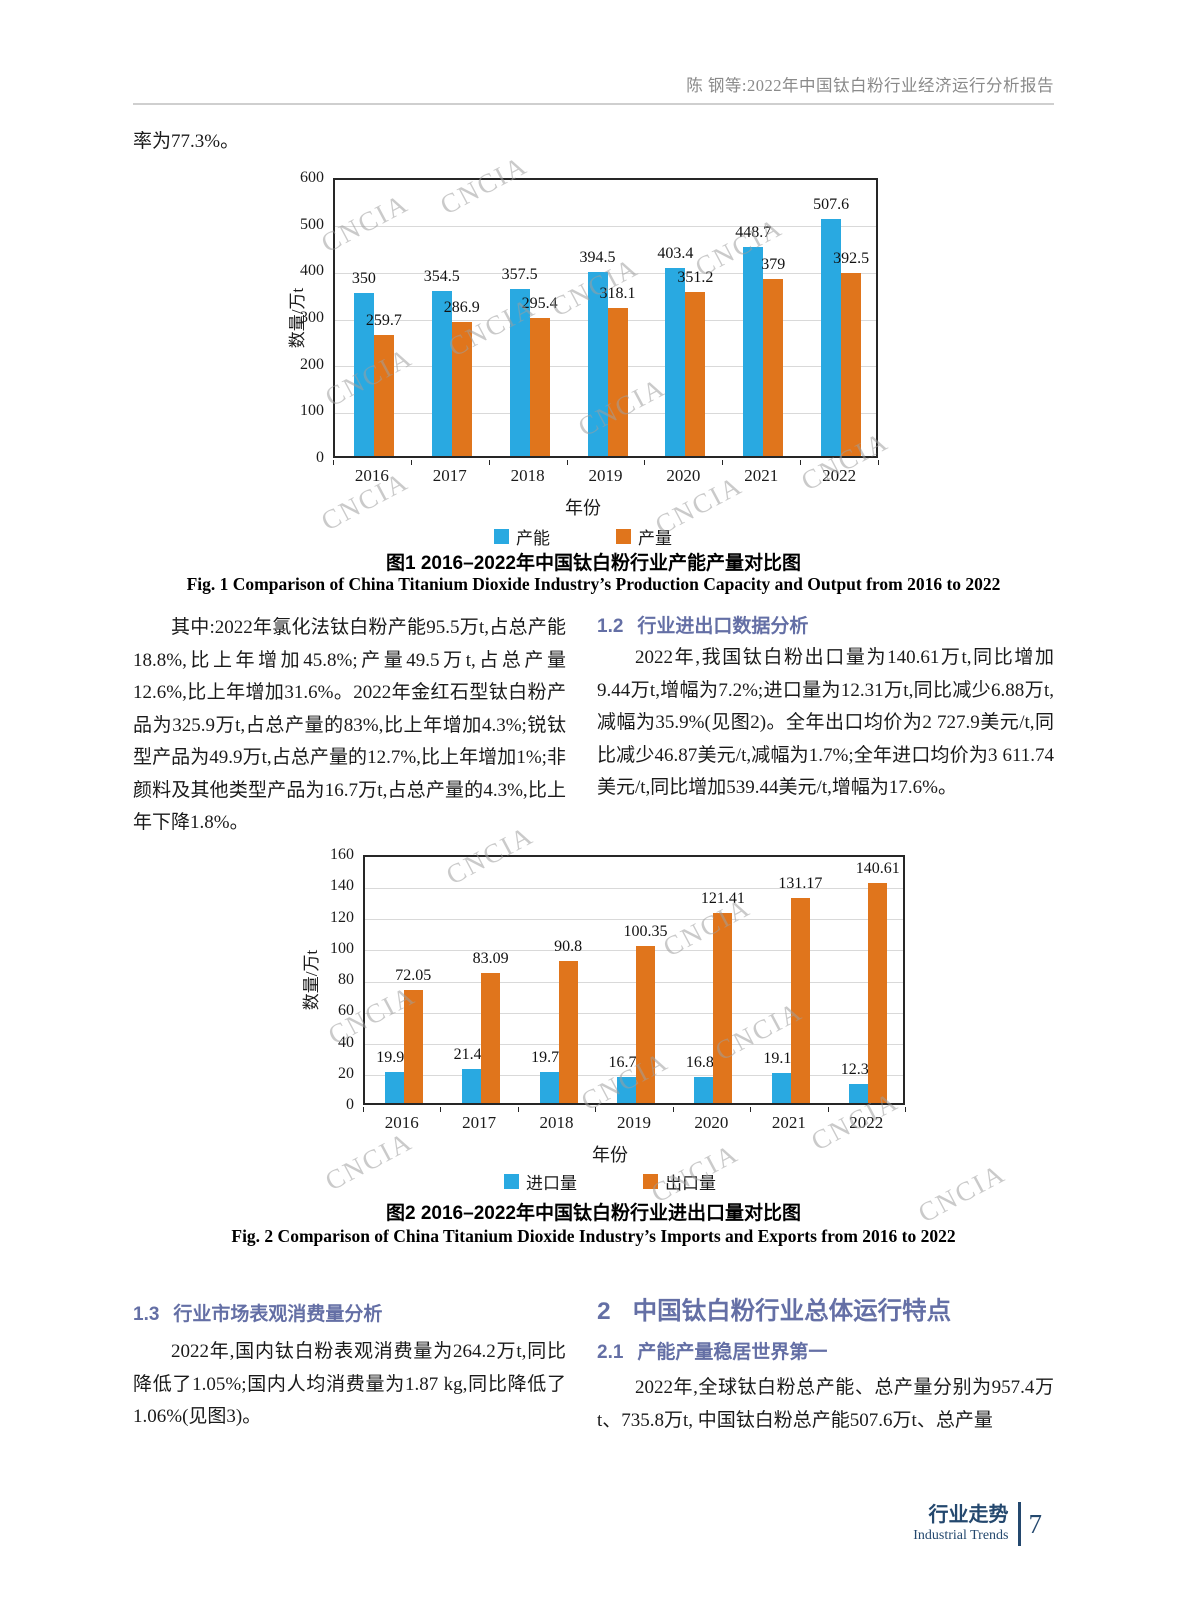 The width and height of the screenshot is (1187, 1600). What do you see at coordinates (605, 475) in the screenshot?
I see `x-tick-label: 2019` at bounding box center [605, 475].